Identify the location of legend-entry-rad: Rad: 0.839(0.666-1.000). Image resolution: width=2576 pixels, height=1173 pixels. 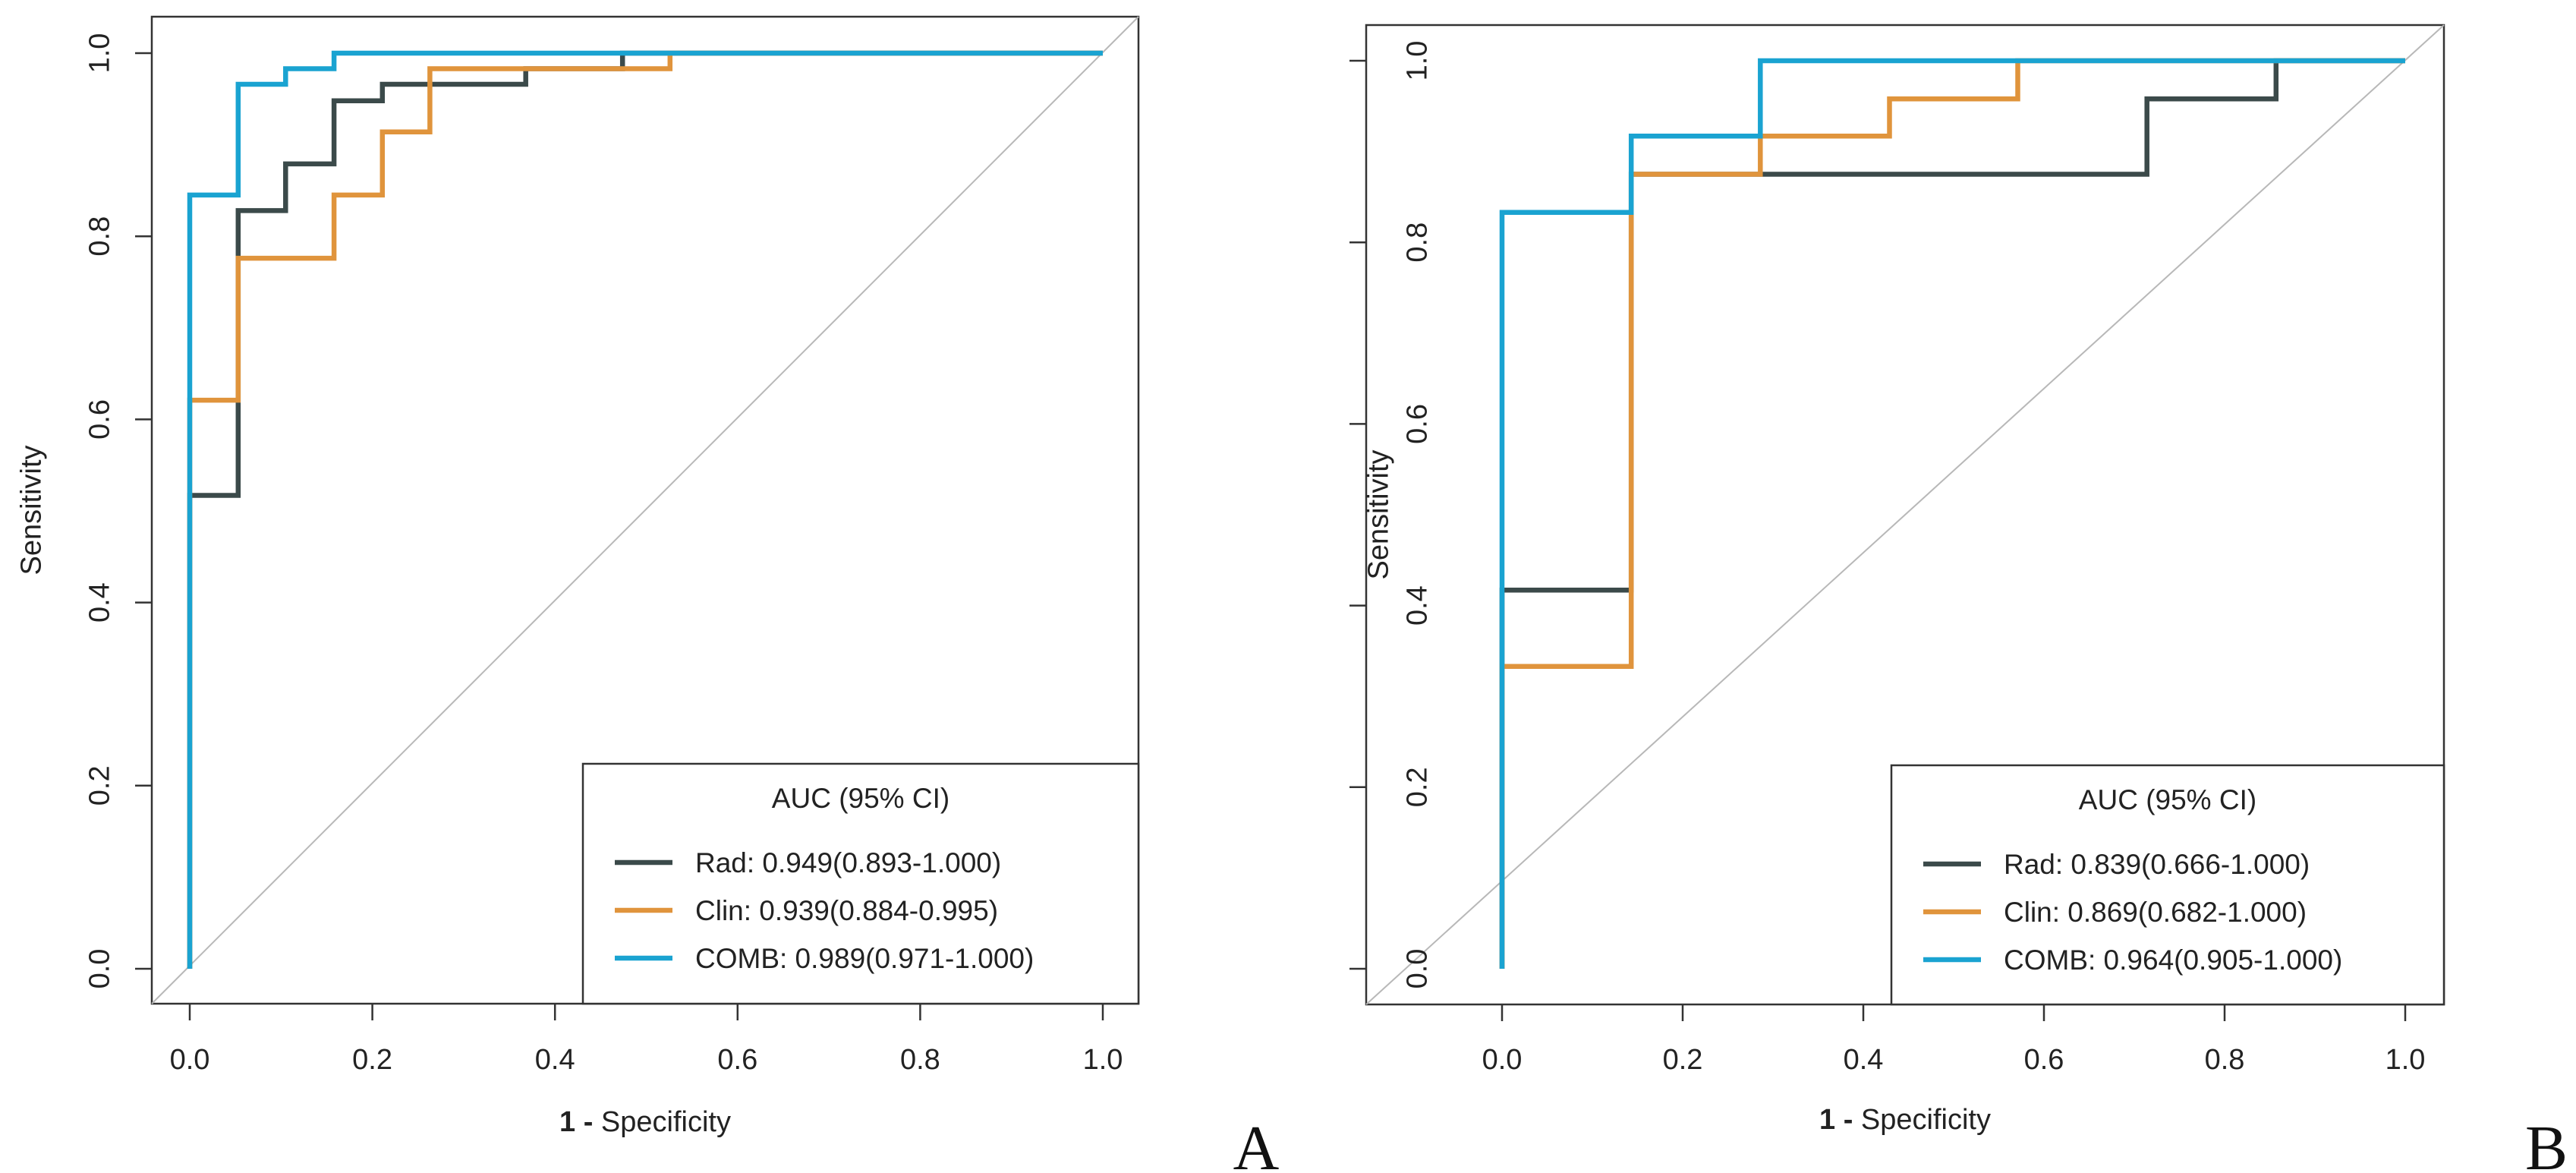
(2157, 864).